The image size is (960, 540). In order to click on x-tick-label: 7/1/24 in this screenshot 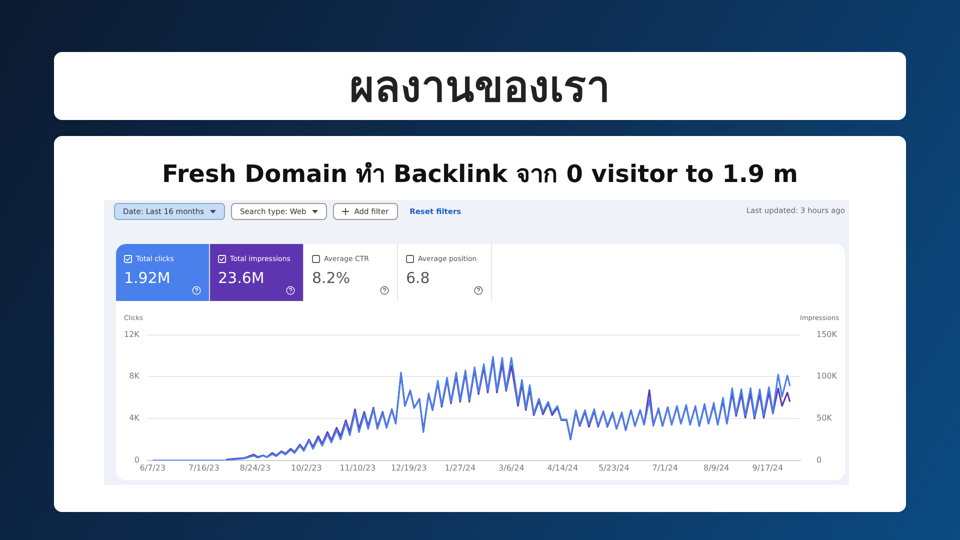, I will do `click(665, 467)`.